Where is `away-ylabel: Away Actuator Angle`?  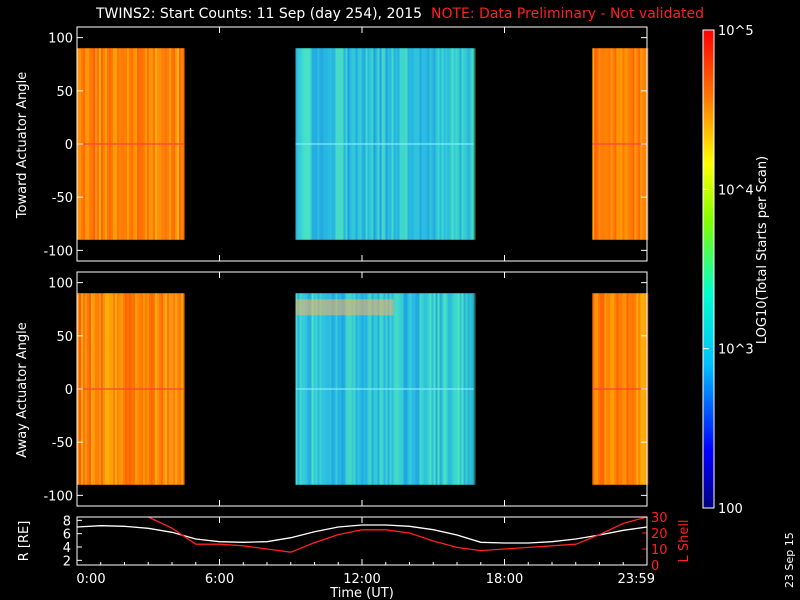
away-ylabel: Away Actuator Angle is located at coordinates (22, 389).